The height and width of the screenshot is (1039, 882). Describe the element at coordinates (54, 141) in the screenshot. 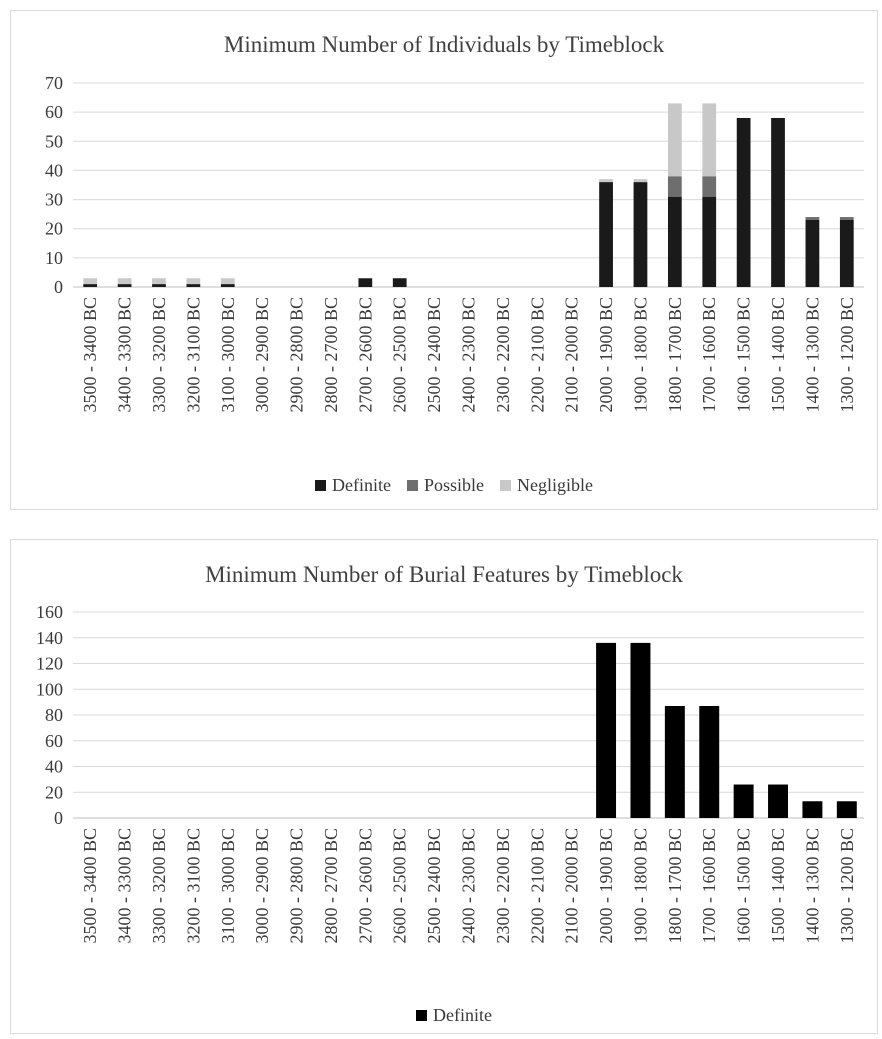

I see `y-tick-label: 50` at that location.